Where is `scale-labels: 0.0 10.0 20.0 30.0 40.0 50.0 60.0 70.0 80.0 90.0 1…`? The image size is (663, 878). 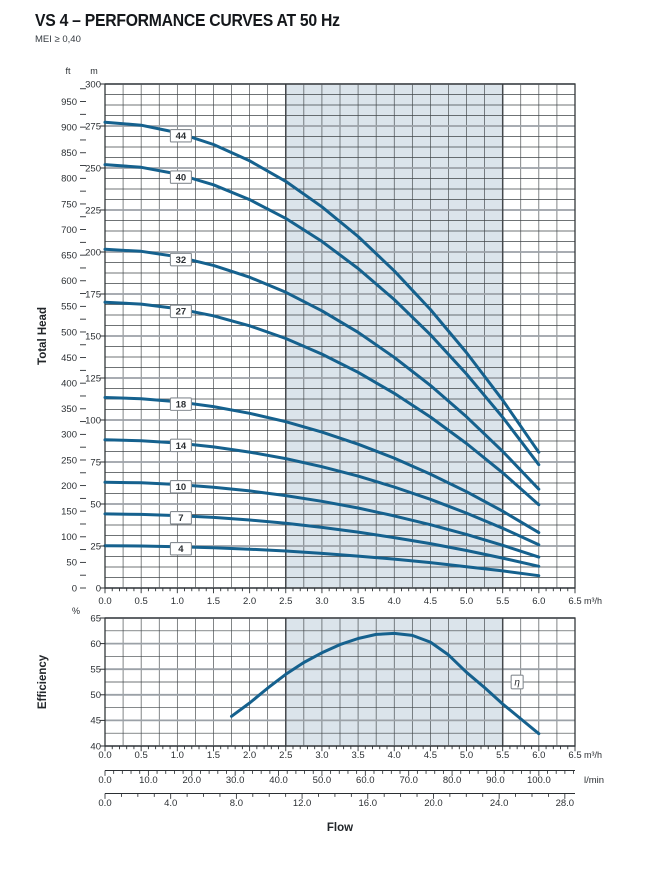
scale-labels: 0.0 10.0 20.0 30.0 40.0 50.0 60.0 70.0 80.0 90.0 1… is located at coordinates (324, 780).